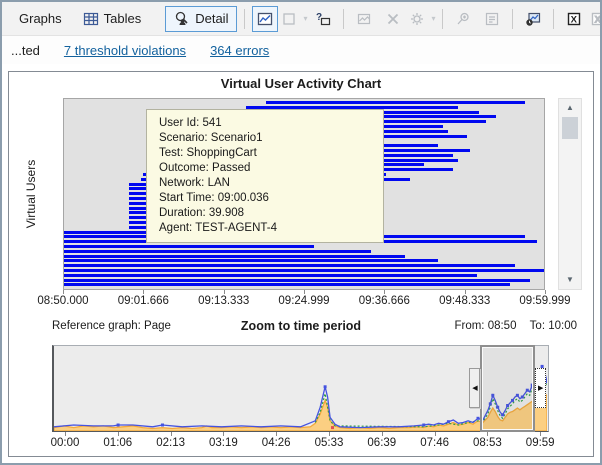 Image resolution: width=602 pixels, height=465 pixels. I want to click on tooltip-line: Outcome: Passed, so click(205, 168).